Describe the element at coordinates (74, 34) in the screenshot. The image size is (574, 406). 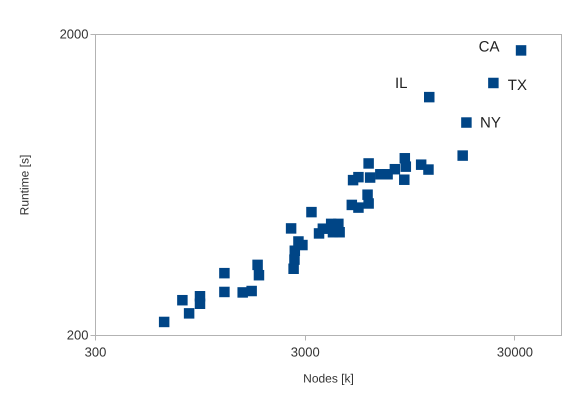
I see `y-tick-label: 2000` at that location.